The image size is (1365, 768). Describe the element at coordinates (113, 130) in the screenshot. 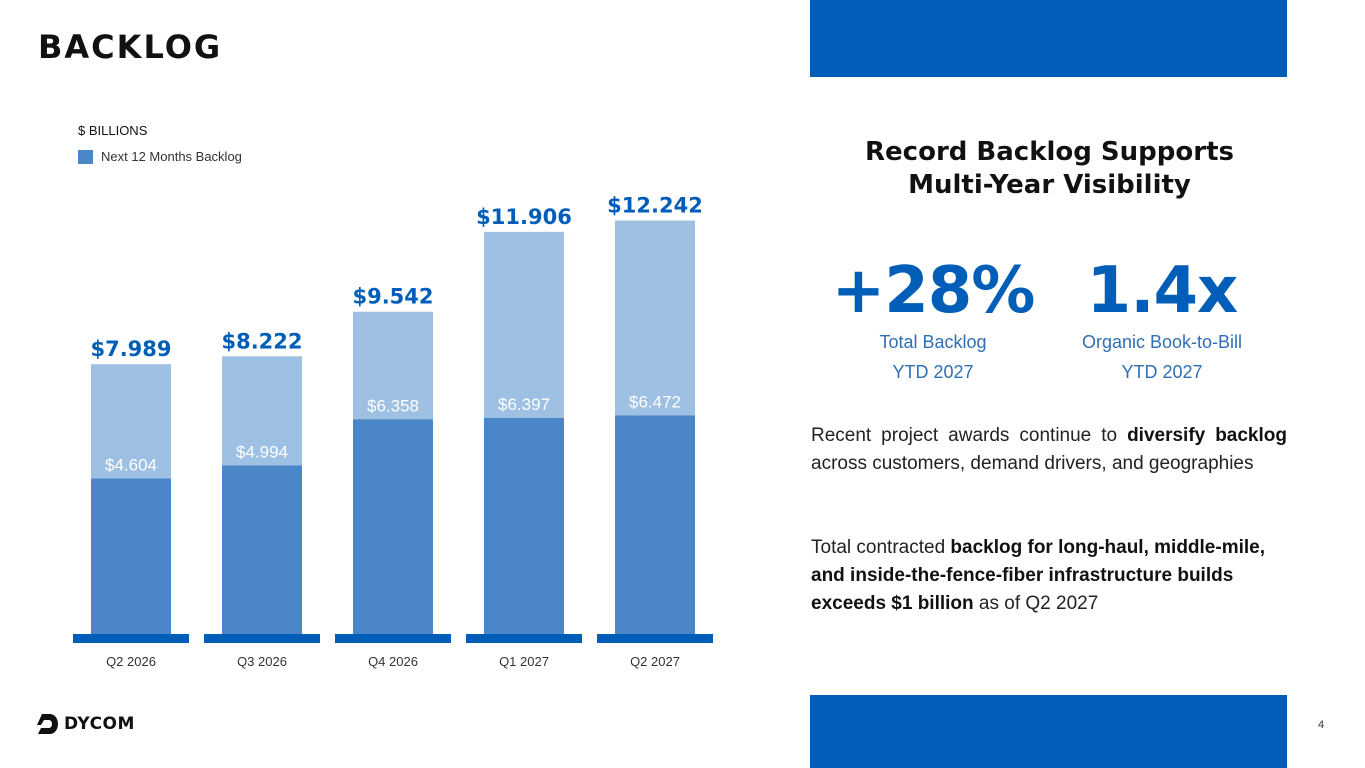

I see `units-label: $ BILLIONS` at that location.